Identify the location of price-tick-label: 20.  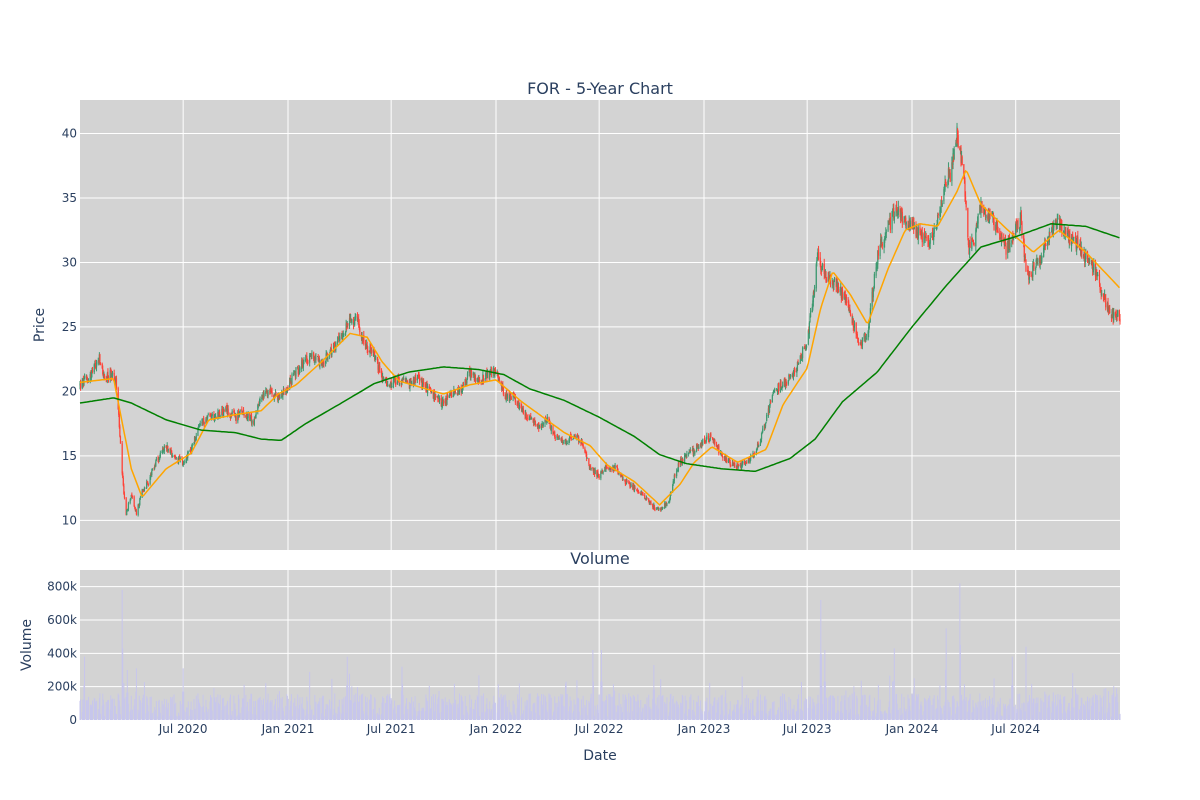
(69, 391).